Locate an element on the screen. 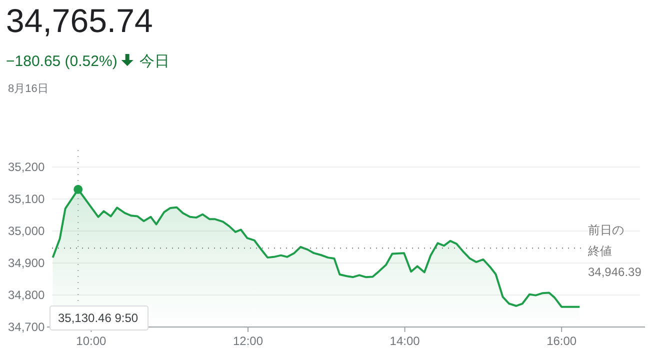  text: 8月16日 is located at coordinates (28, 89).